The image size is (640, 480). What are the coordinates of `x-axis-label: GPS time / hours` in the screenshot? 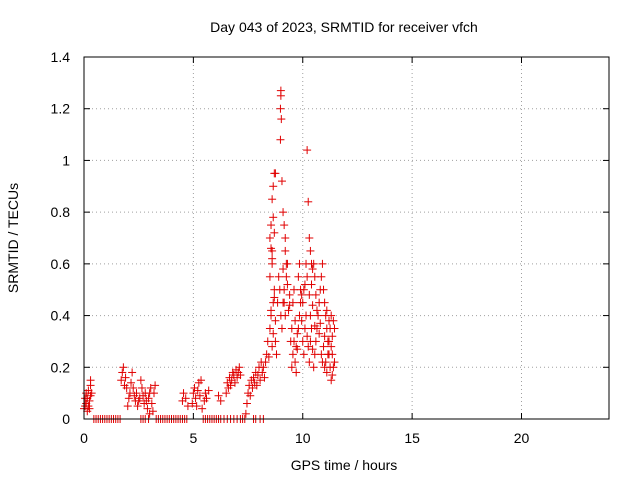 It's located at (344, 465).